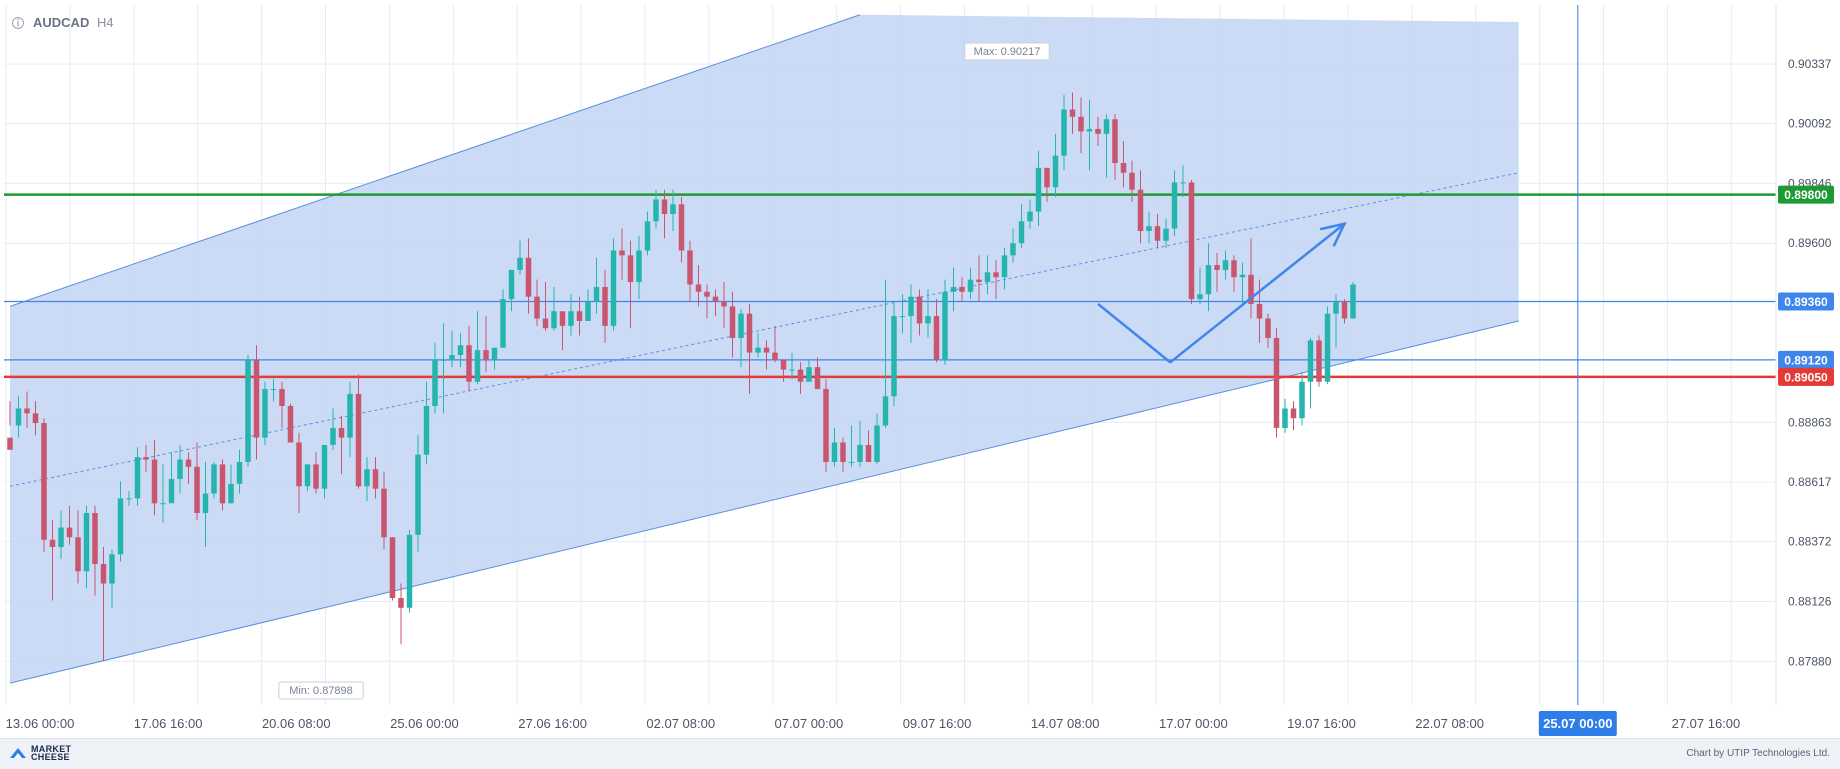 The image size is (1840, 769). Describe the element at coordinates (39, 753) in the screenshot. I see `brand-logo: MARKET CHEESE` at that location.